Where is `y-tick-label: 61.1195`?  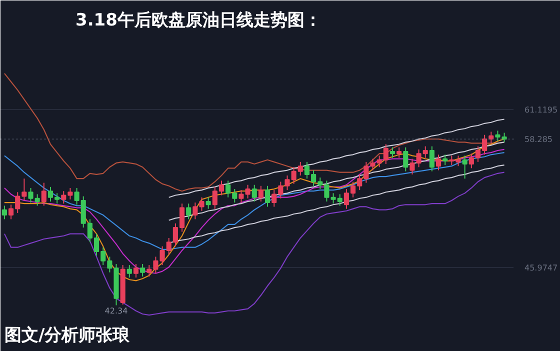 y-tick-label: 61.1195 is located at coordinates (541, 110).